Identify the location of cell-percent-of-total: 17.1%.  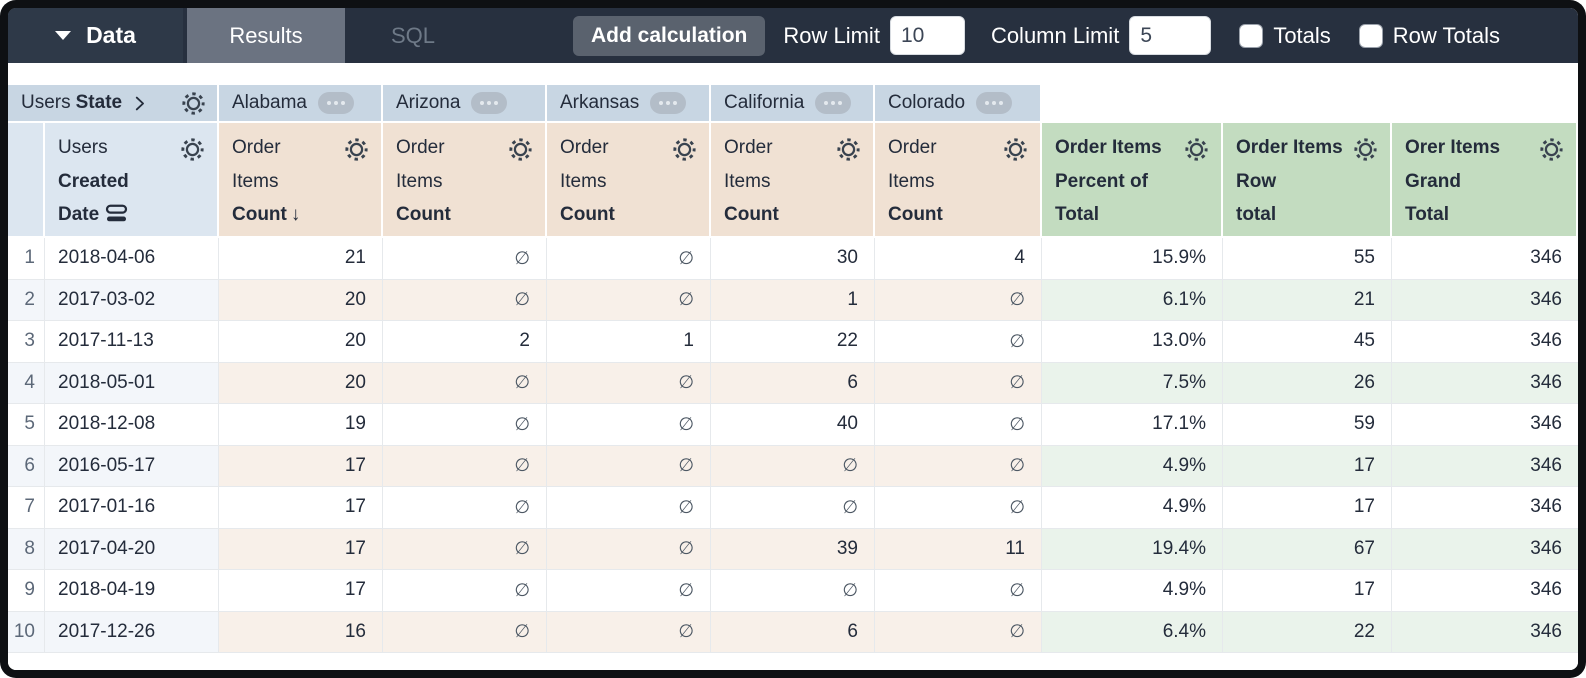
(1132, 425).